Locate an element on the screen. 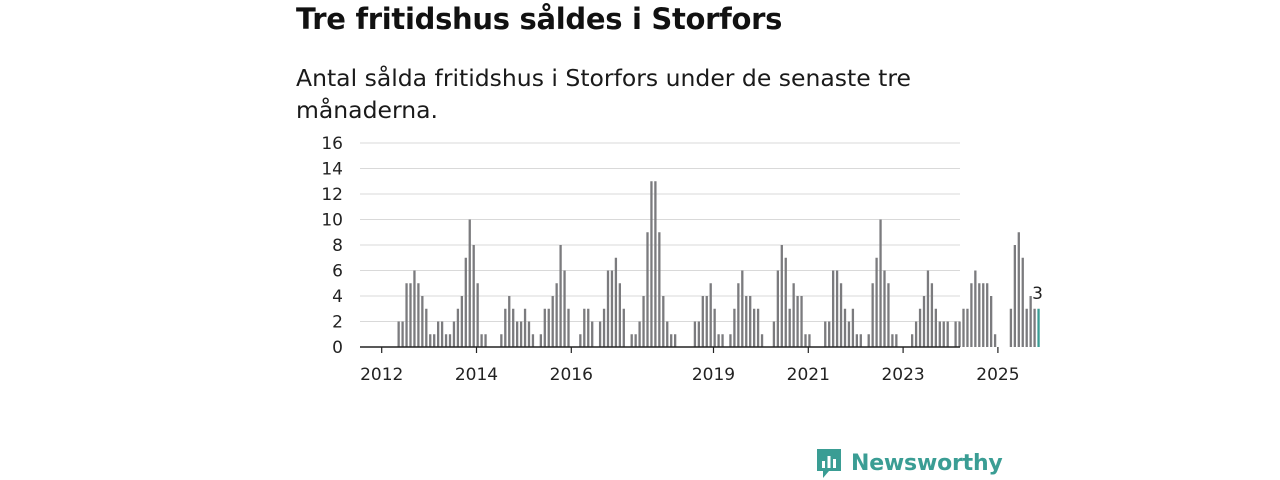  newsworthy-logo-icon is located at coordinates (829, 463).